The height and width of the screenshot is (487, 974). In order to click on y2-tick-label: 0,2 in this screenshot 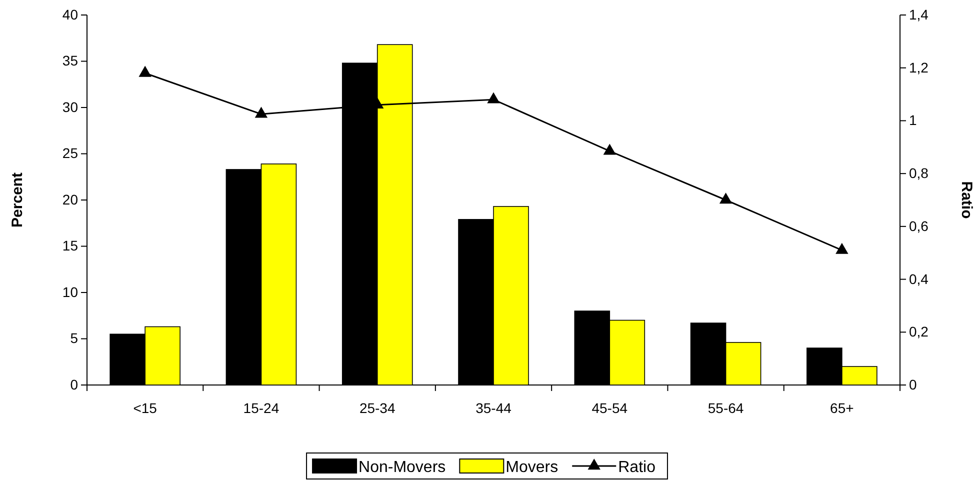, I will do `click(919, 332)`.